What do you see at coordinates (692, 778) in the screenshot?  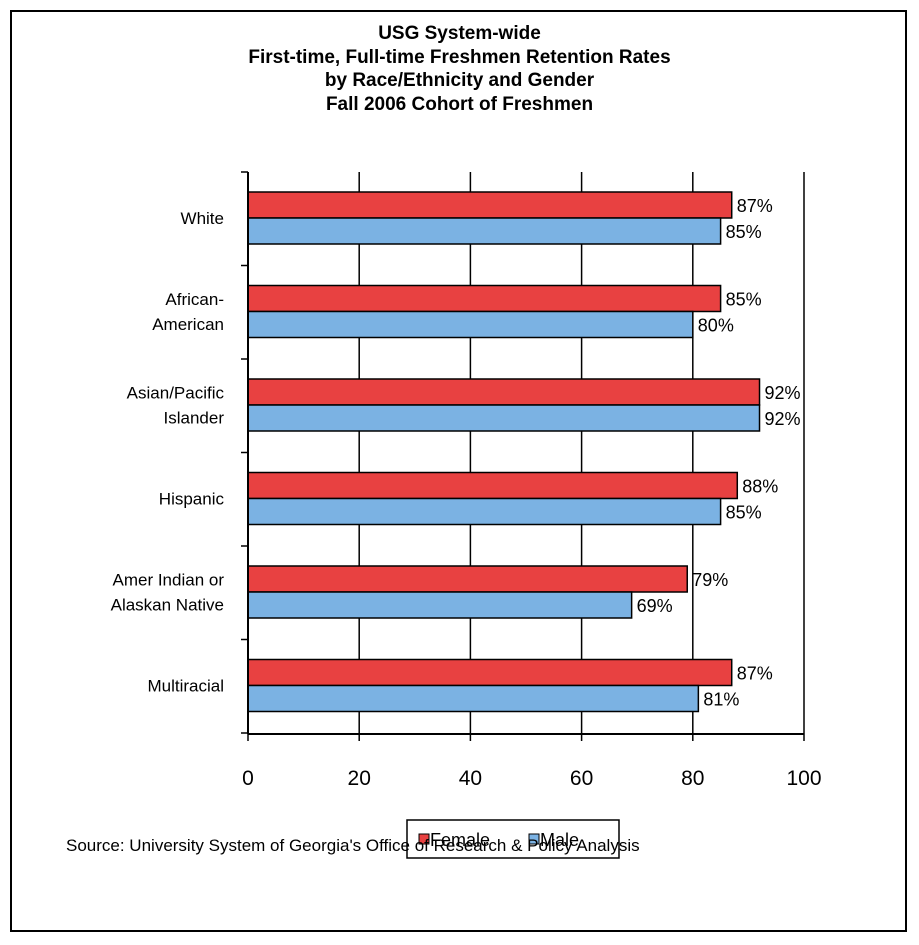 I see `x-tick-label-80: 80` at bounding box center [692, 778].